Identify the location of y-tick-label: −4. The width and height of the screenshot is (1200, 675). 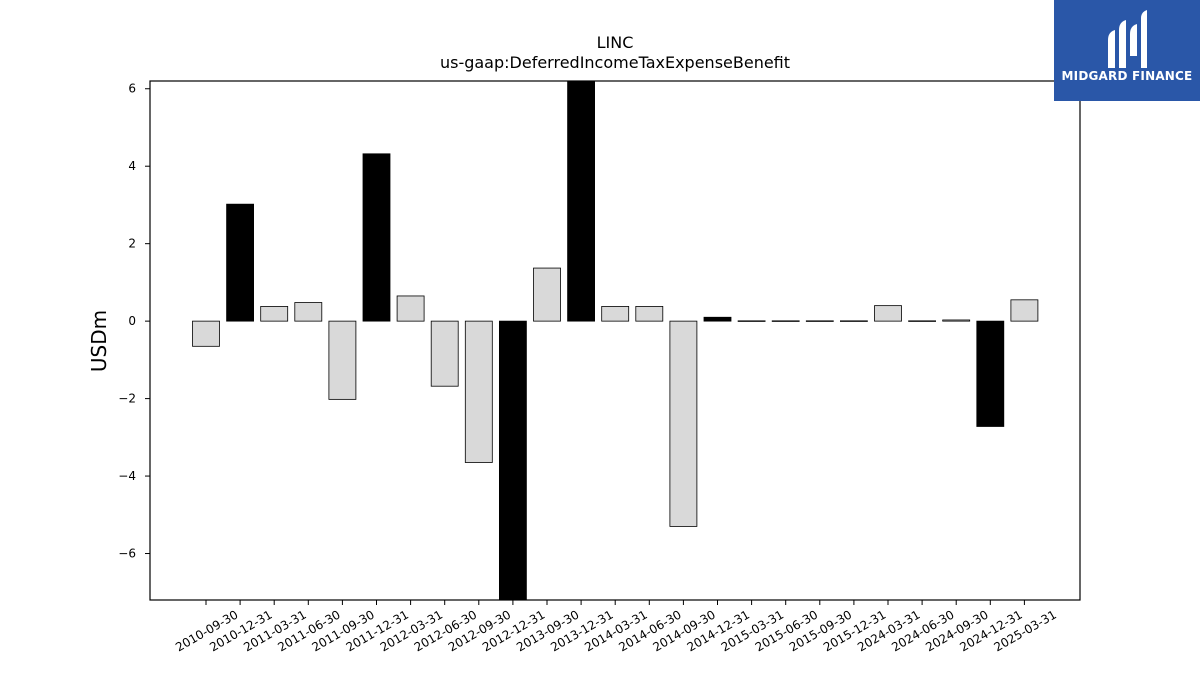
(127, 476).